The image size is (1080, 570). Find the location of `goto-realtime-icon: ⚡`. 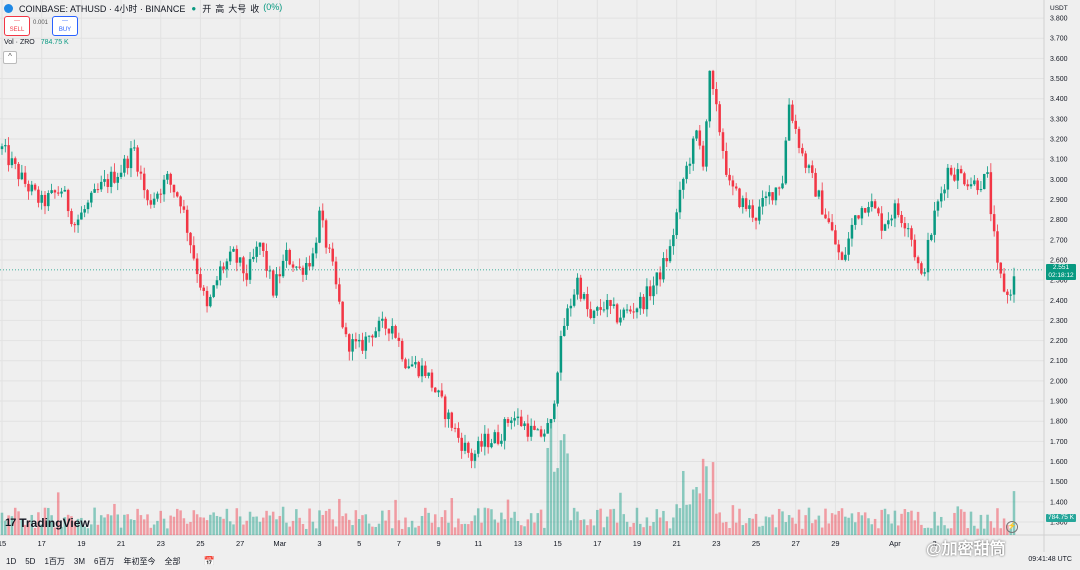

goto-realtime-icon: ⚡ is located at coordinates (1012, 527).